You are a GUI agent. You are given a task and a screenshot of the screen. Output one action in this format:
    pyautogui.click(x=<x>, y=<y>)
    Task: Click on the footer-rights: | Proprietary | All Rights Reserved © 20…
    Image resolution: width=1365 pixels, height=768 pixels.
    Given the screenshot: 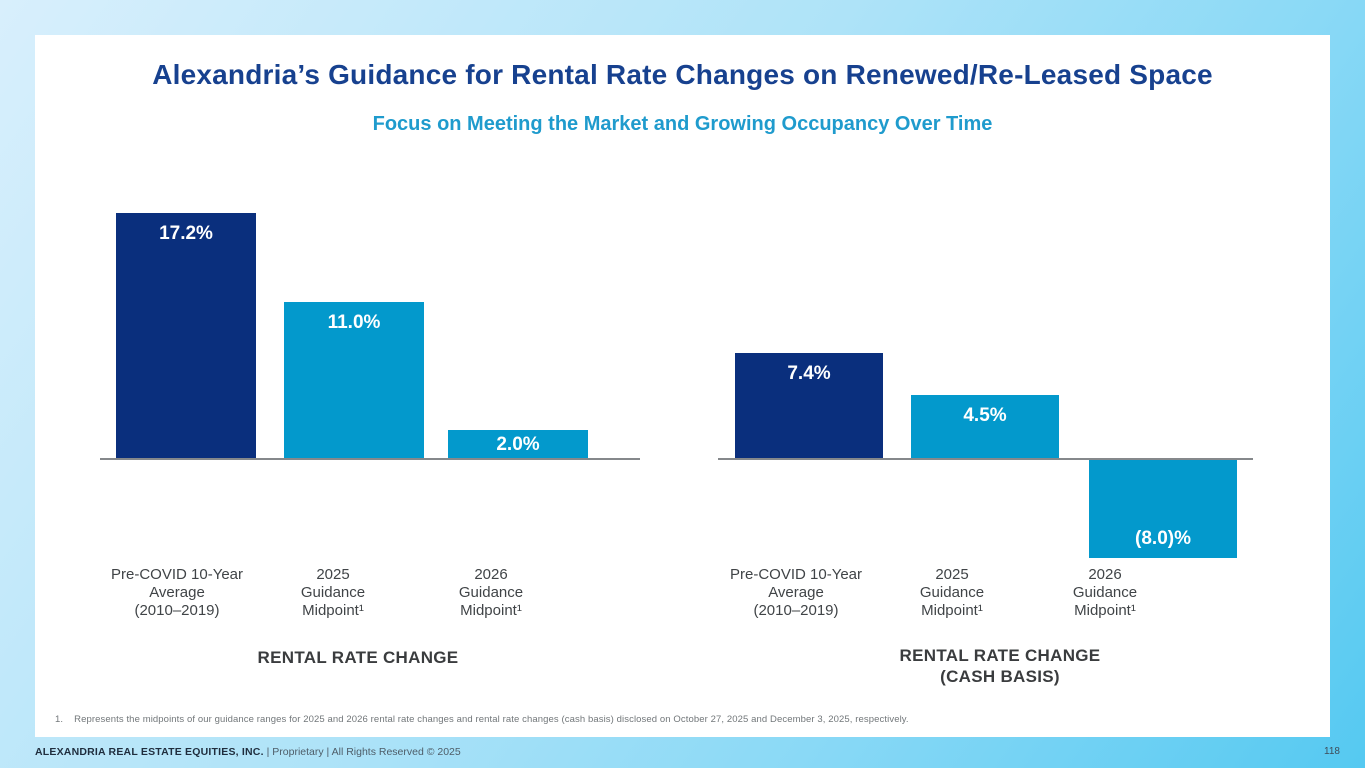 What is the action you would take?
    pyautogui.click(x=363, y=752)
    